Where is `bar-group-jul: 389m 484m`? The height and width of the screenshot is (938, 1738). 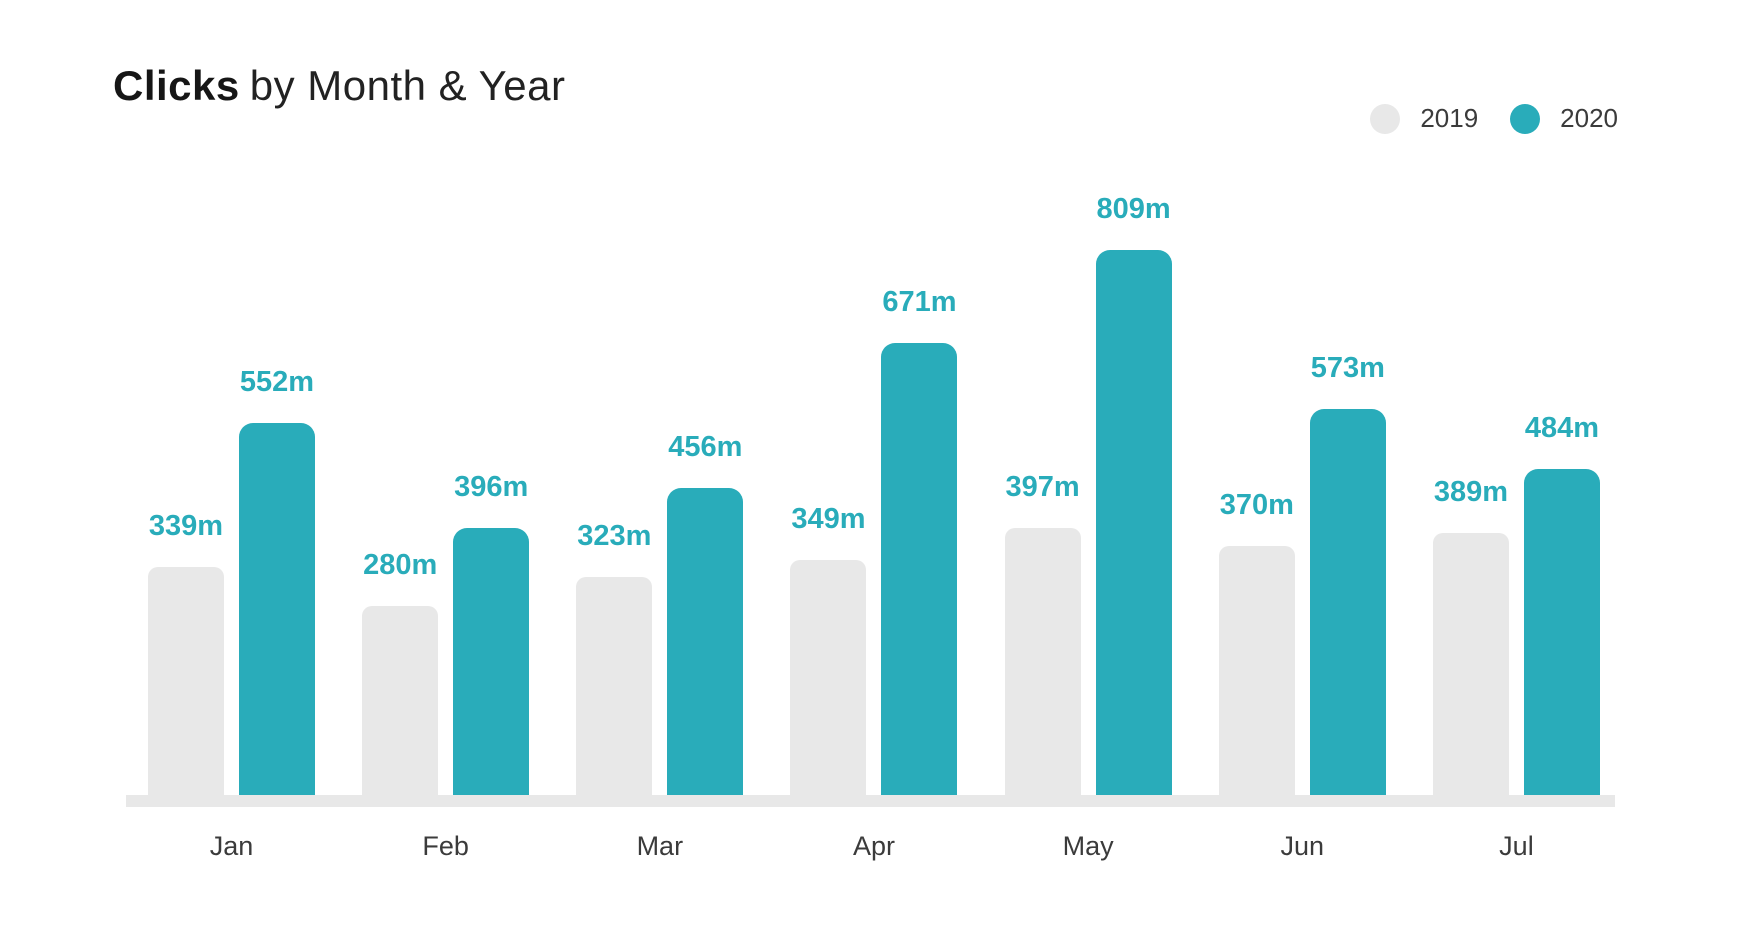
bar-group-jul: 389m 484m is located at coordinates (1516, 603).